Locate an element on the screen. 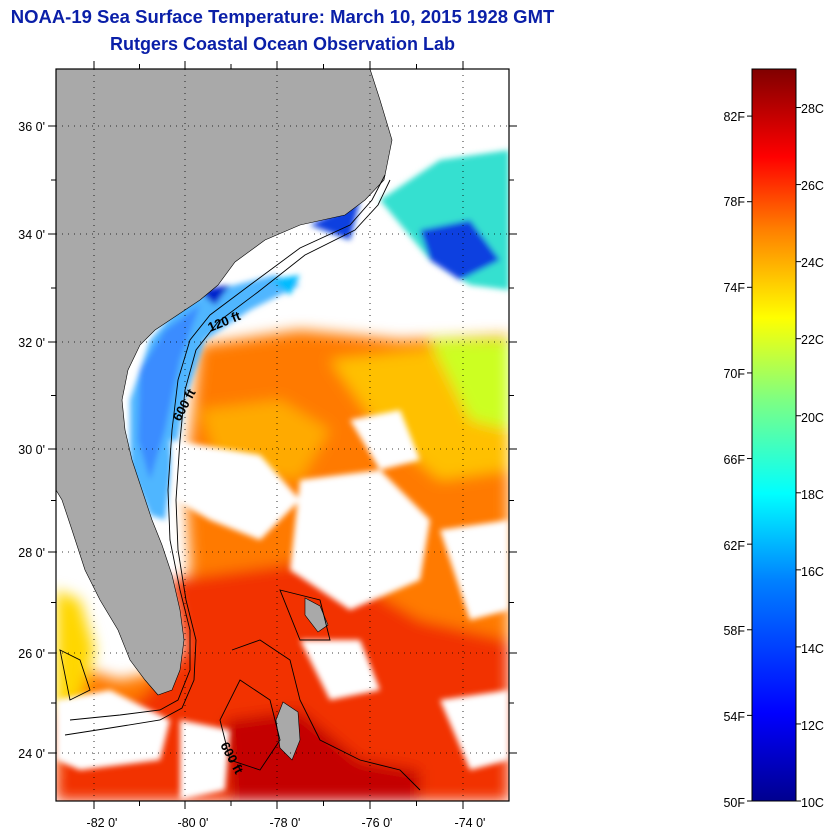  lon-tick-label: -82 0' is located at coordinates (102, 823).